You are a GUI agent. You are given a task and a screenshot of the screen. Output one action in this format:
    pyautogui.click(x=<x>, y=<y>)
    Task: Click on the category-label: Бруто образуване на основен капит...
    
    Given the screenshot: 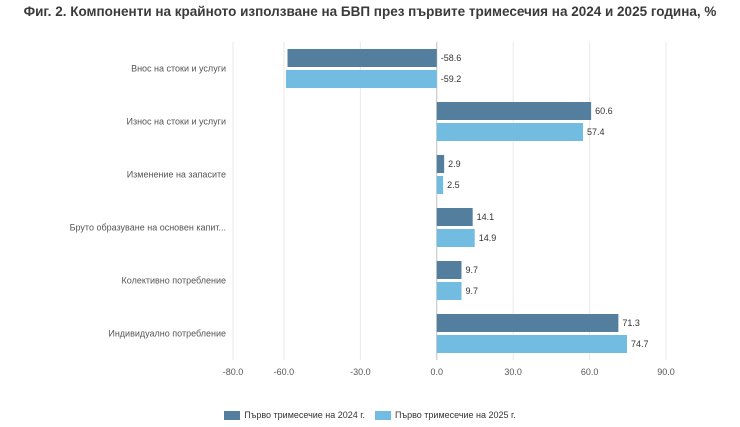 What is the action you would take?
    pyautogui.click(x=148, y=228)
    